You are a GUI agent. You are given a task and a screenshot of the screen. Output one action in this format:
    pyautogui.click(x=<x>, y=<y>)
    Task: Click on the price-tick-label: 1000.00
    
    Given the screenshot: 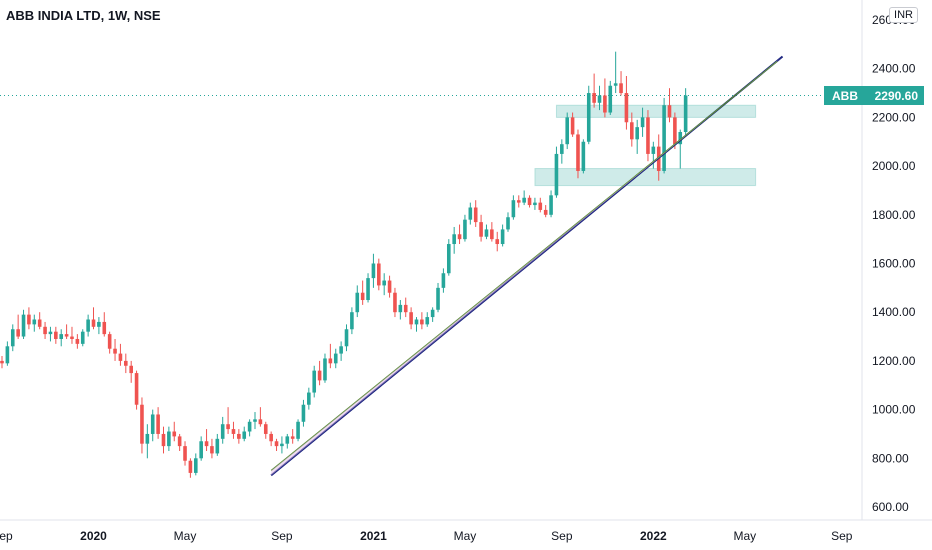 What is the action you would take?
    pyautogui.click(x=894, y=410)
    